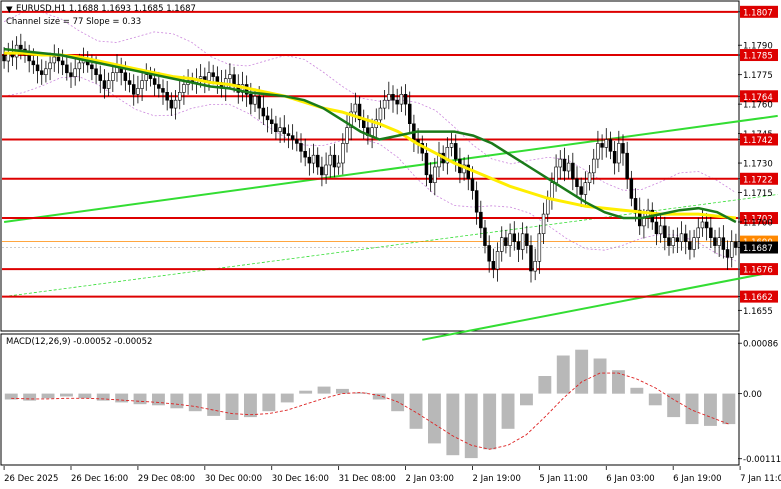  Describe the element at coordinates (758, 76) in the screenshot. I see `price-label: 1.1775` at that location.